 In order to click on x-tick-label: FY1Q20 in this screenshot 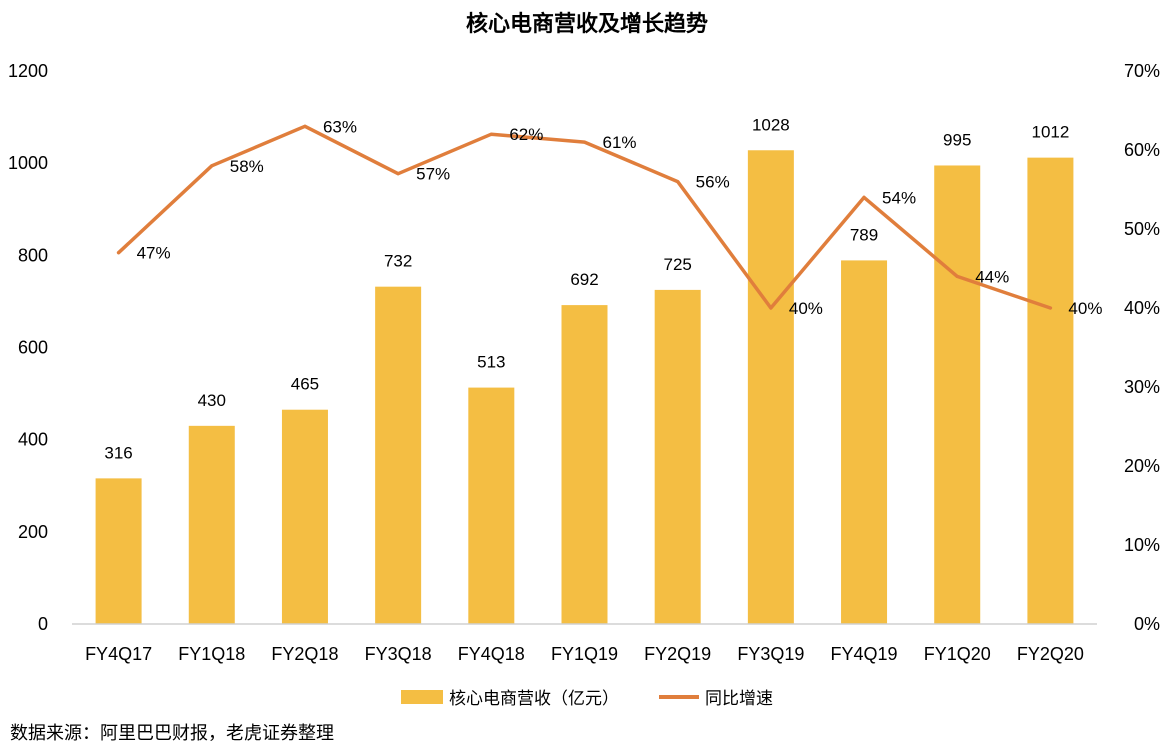, I will do `click(957, 654)`.